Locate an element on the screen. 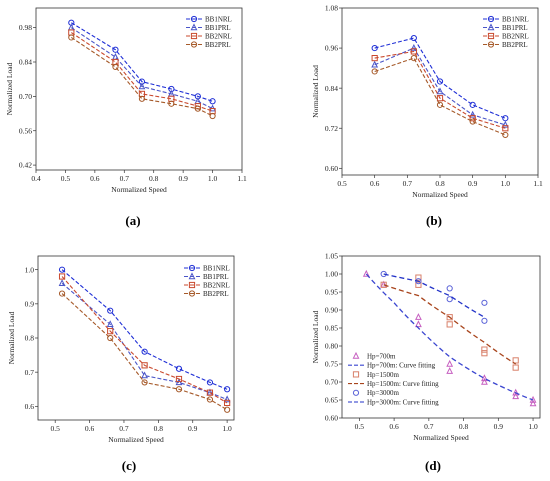  y-tick-label: 0.60 is located at coordinates (331, 168).